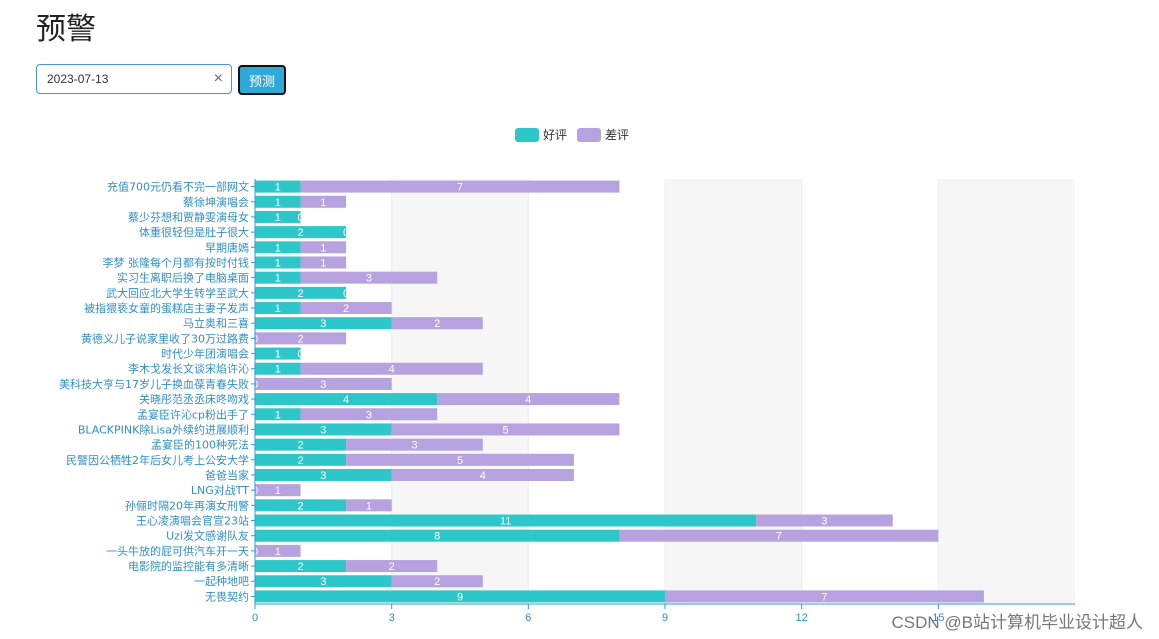 This screenshot has width=1159, height=639. I want to click on category-label: 蔡少芬想和贾静雯演母女, so click(188, 217).